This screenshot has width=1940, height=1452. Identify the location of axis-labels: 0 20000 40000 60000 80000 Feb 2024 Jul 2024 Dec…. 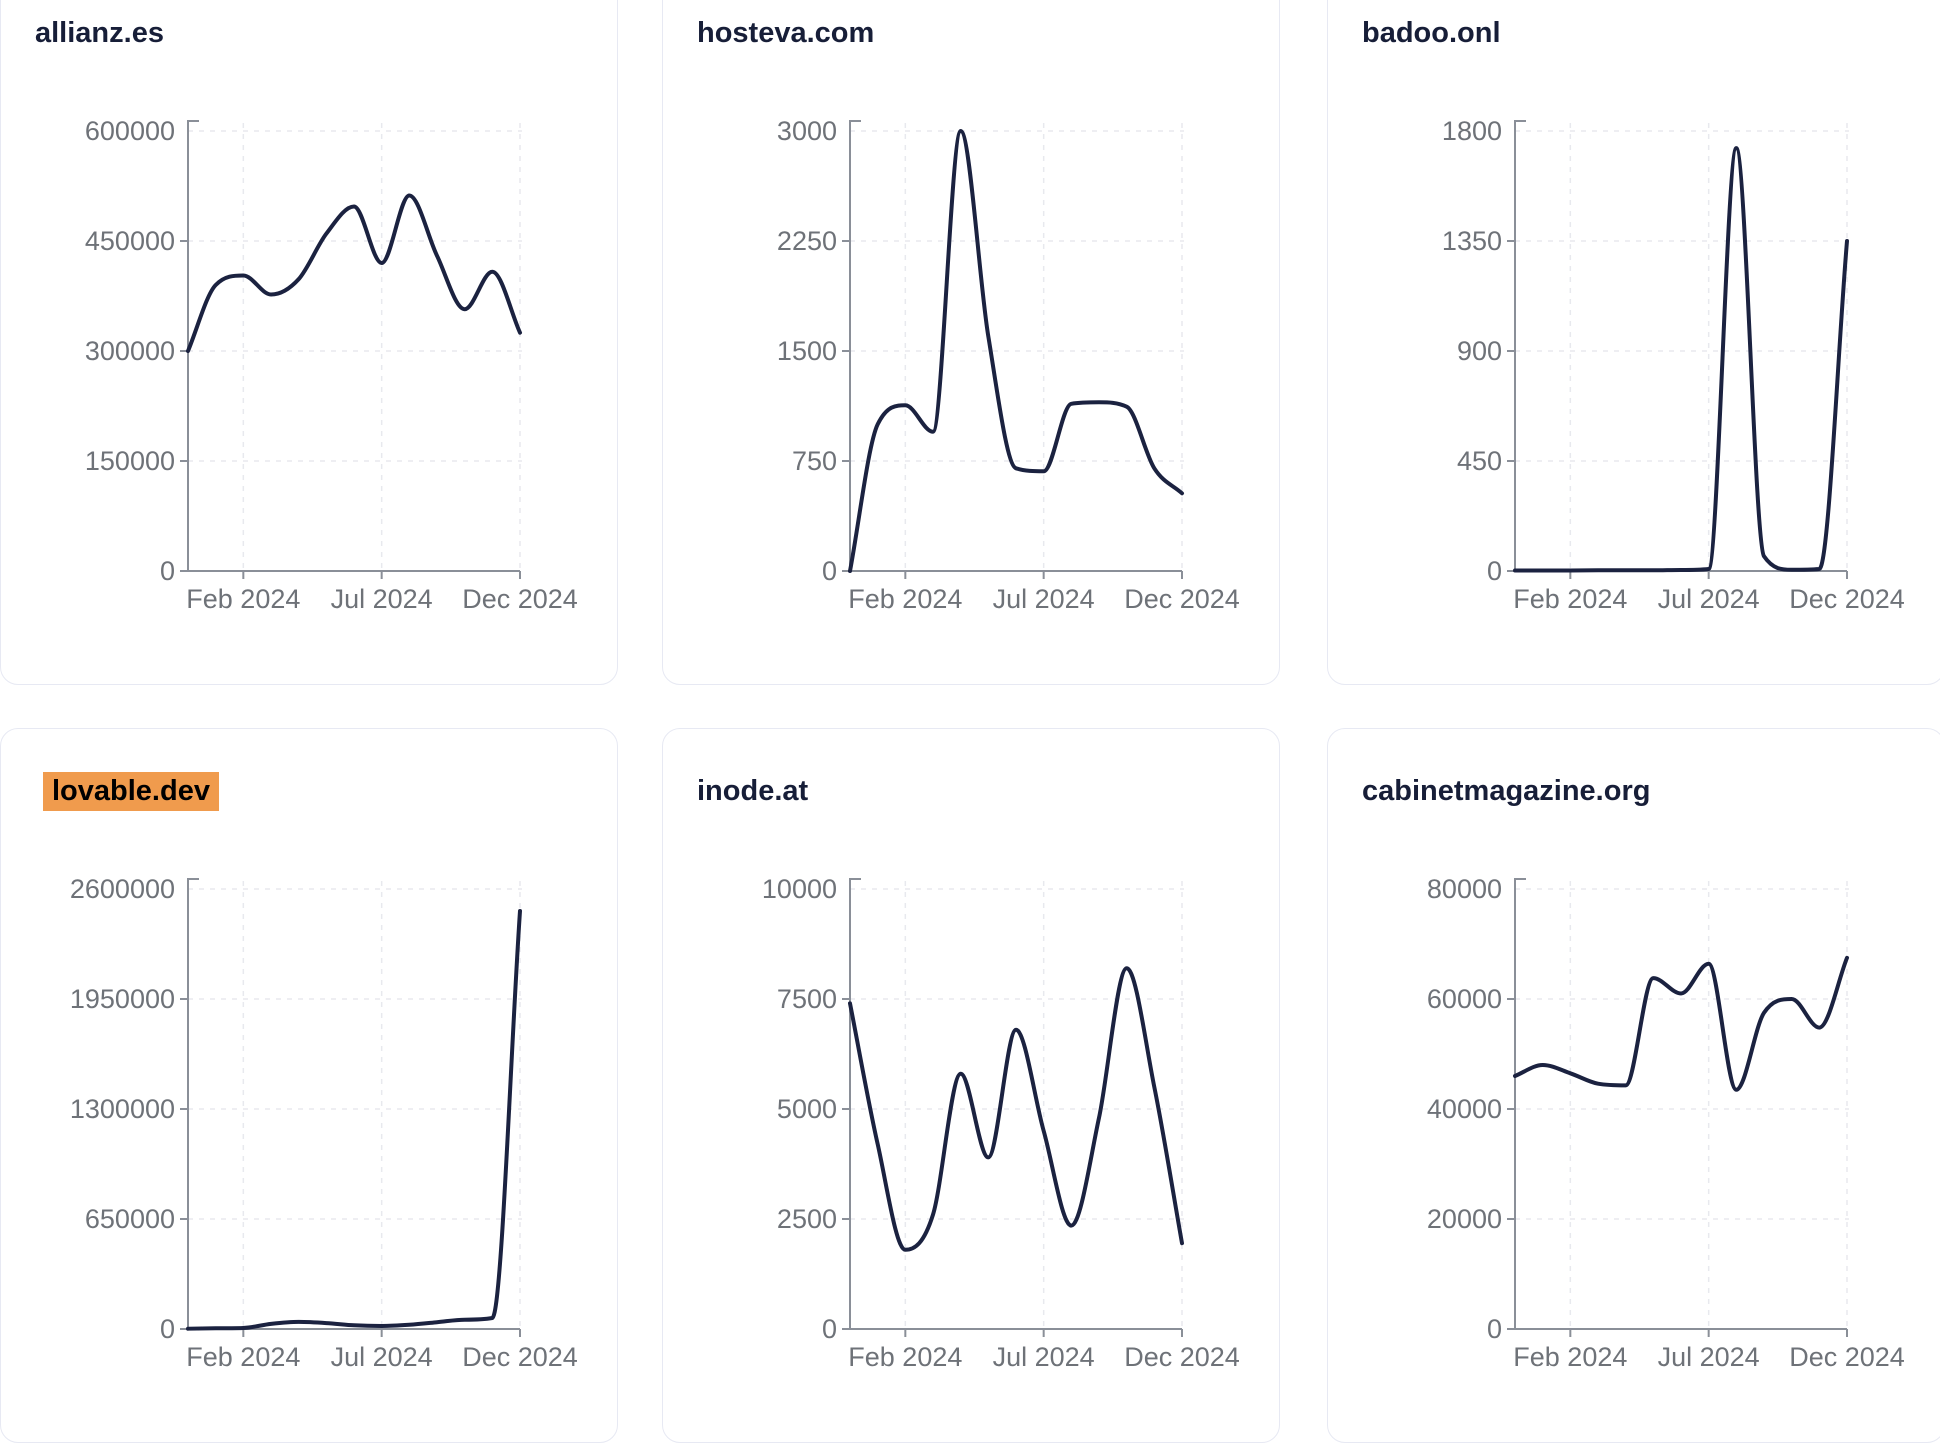
(1666, 1123).